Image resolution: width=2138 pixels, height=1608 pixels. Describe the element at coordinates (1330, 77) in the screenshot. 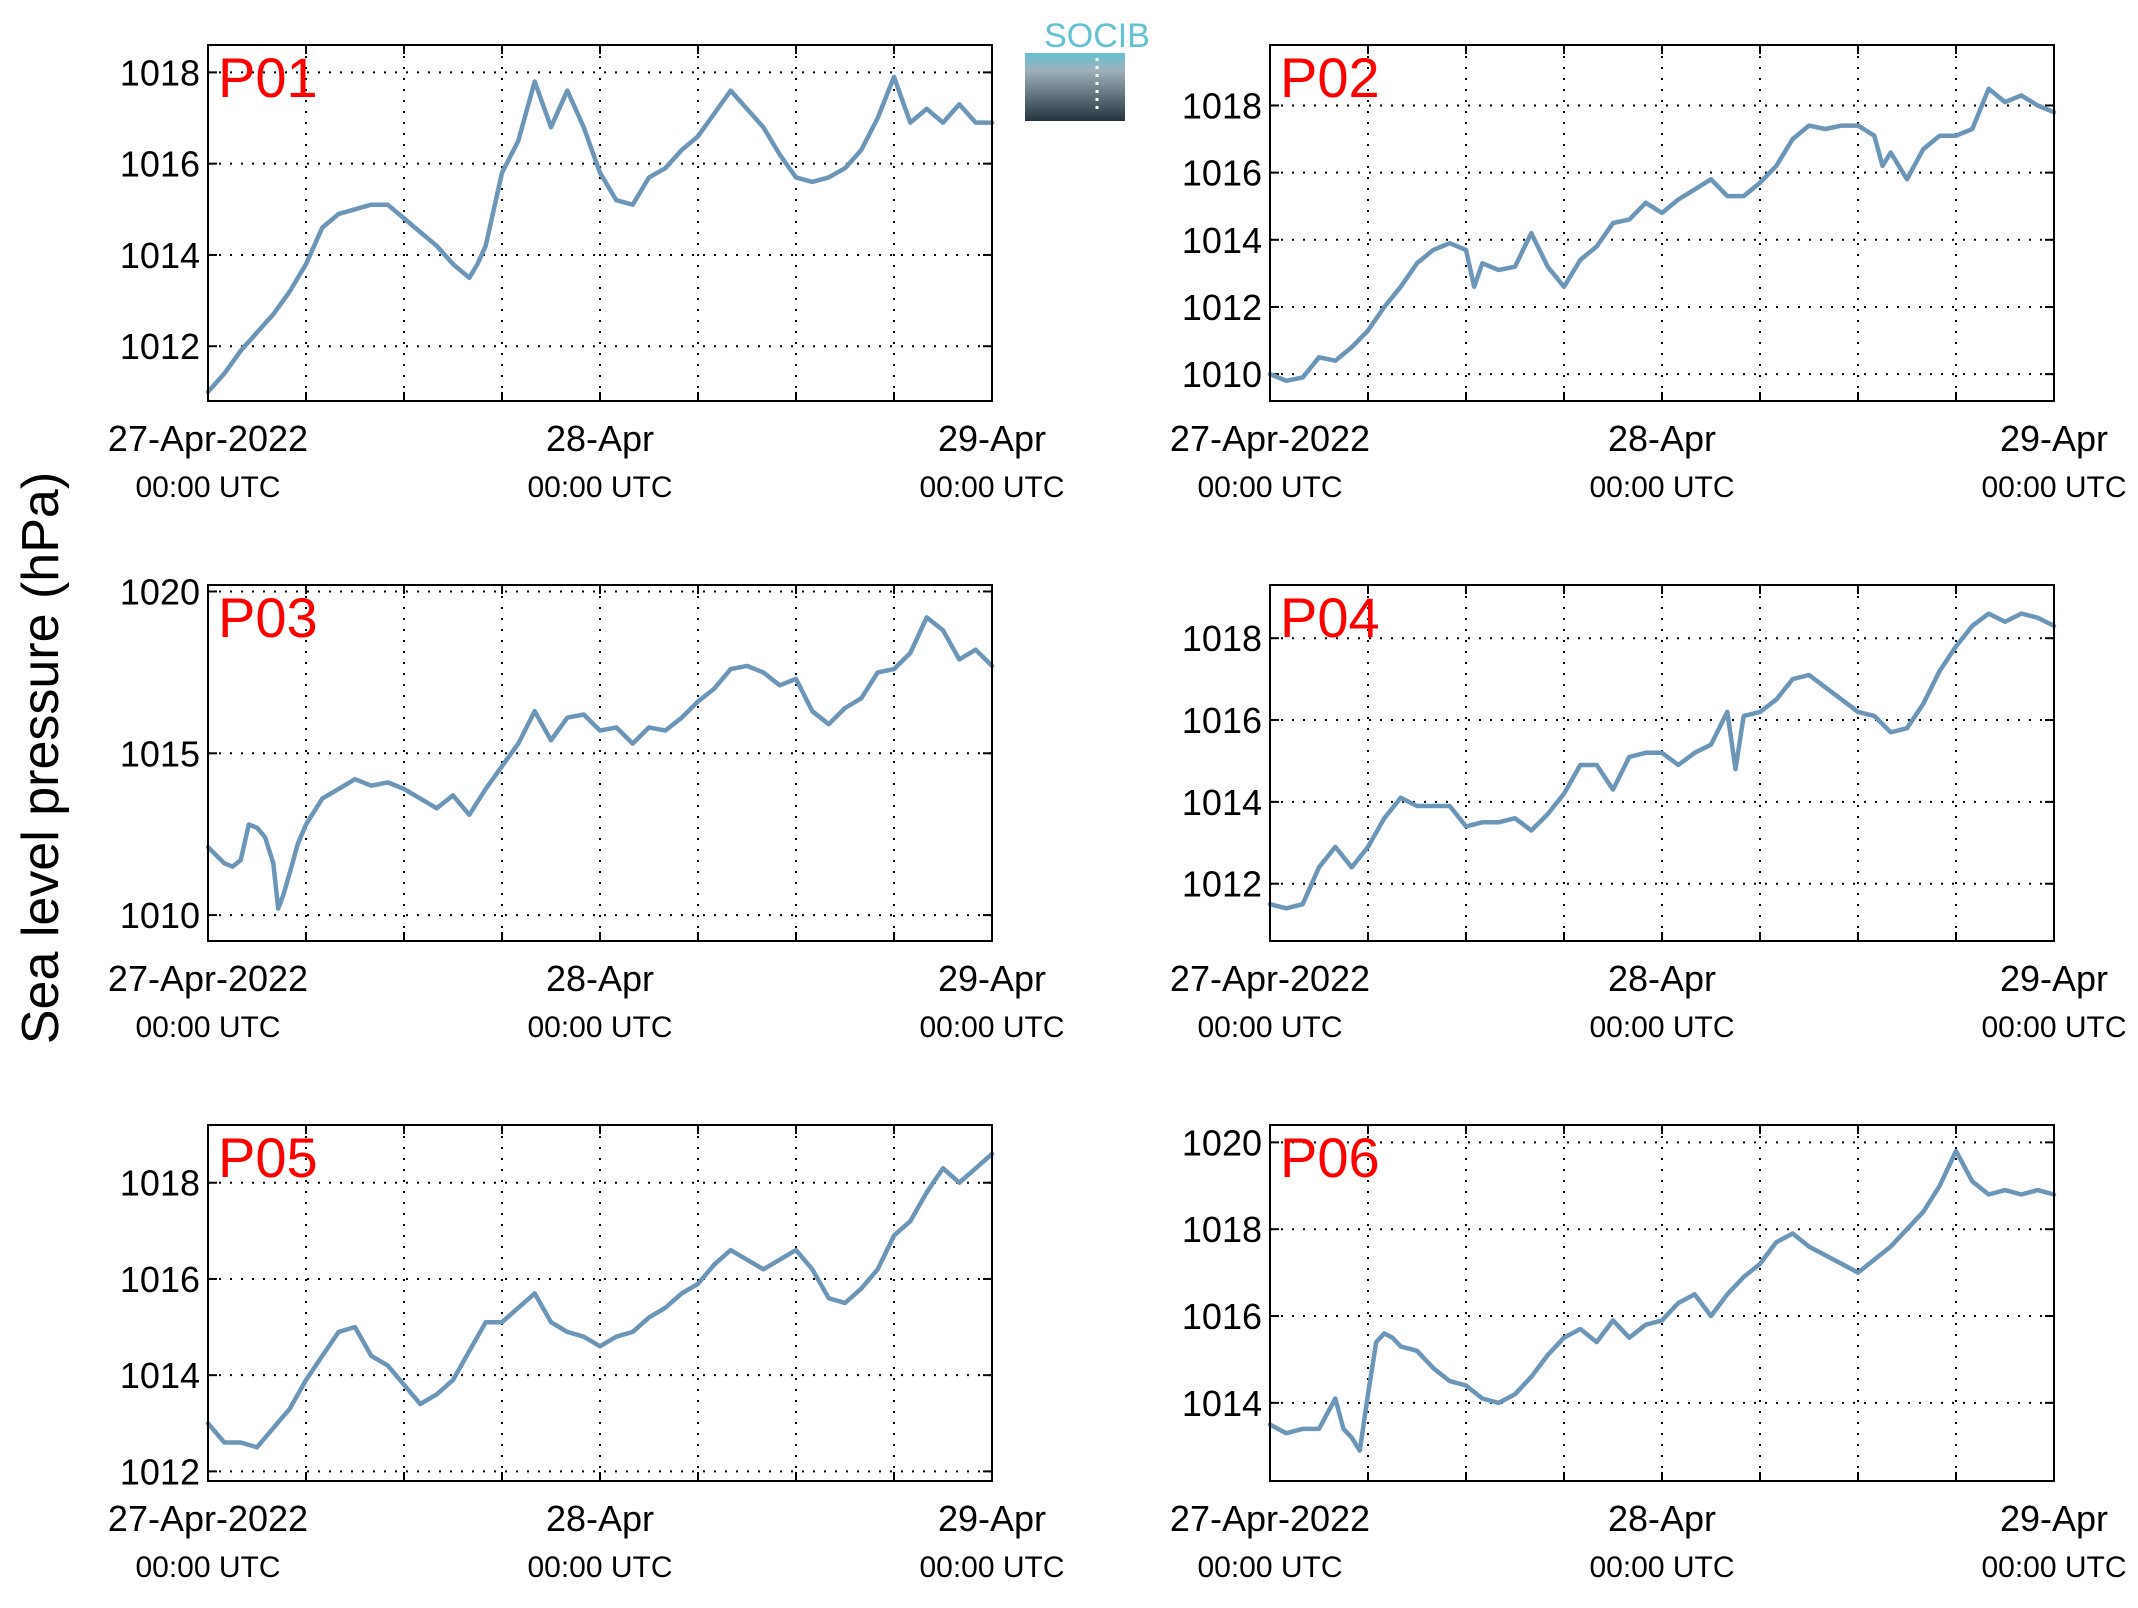

I see `station-label-p02: P02` at that location.